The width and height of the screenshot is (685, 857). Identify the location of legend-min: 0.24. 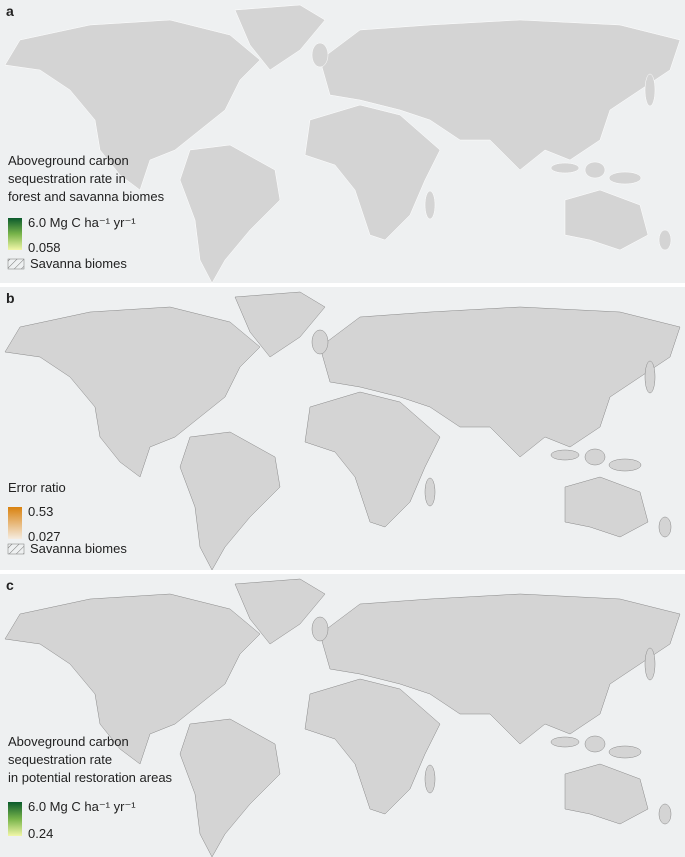
(40, 833).